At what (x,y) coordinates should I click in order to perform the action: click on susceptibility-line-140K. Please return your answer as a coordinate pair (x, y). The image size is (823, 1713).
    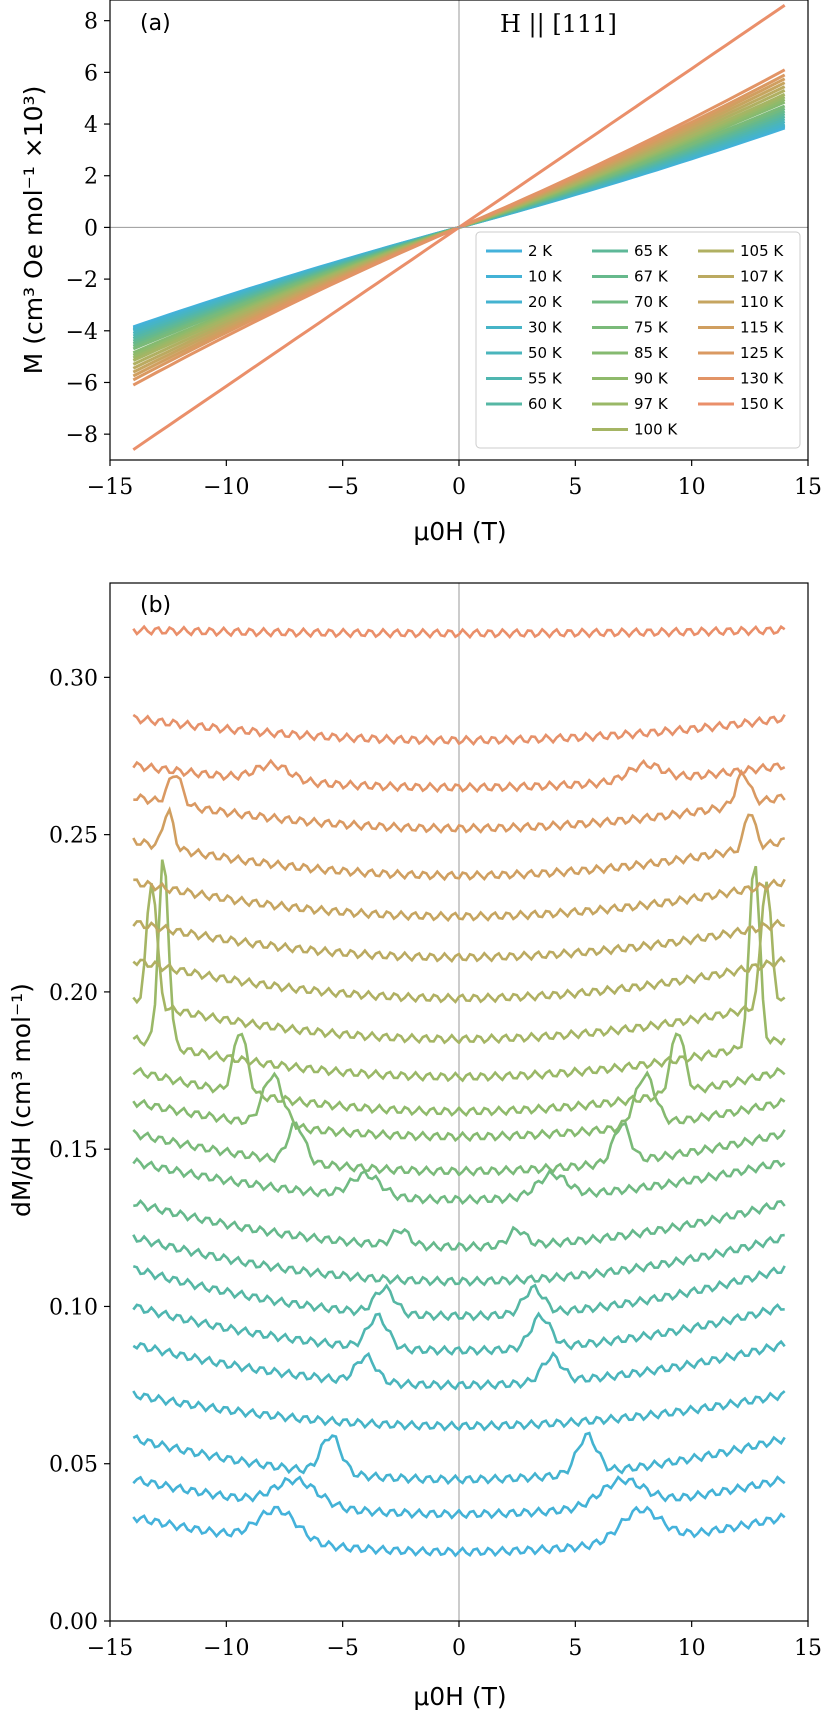
    Looking at the image, I should click on (459, 730).